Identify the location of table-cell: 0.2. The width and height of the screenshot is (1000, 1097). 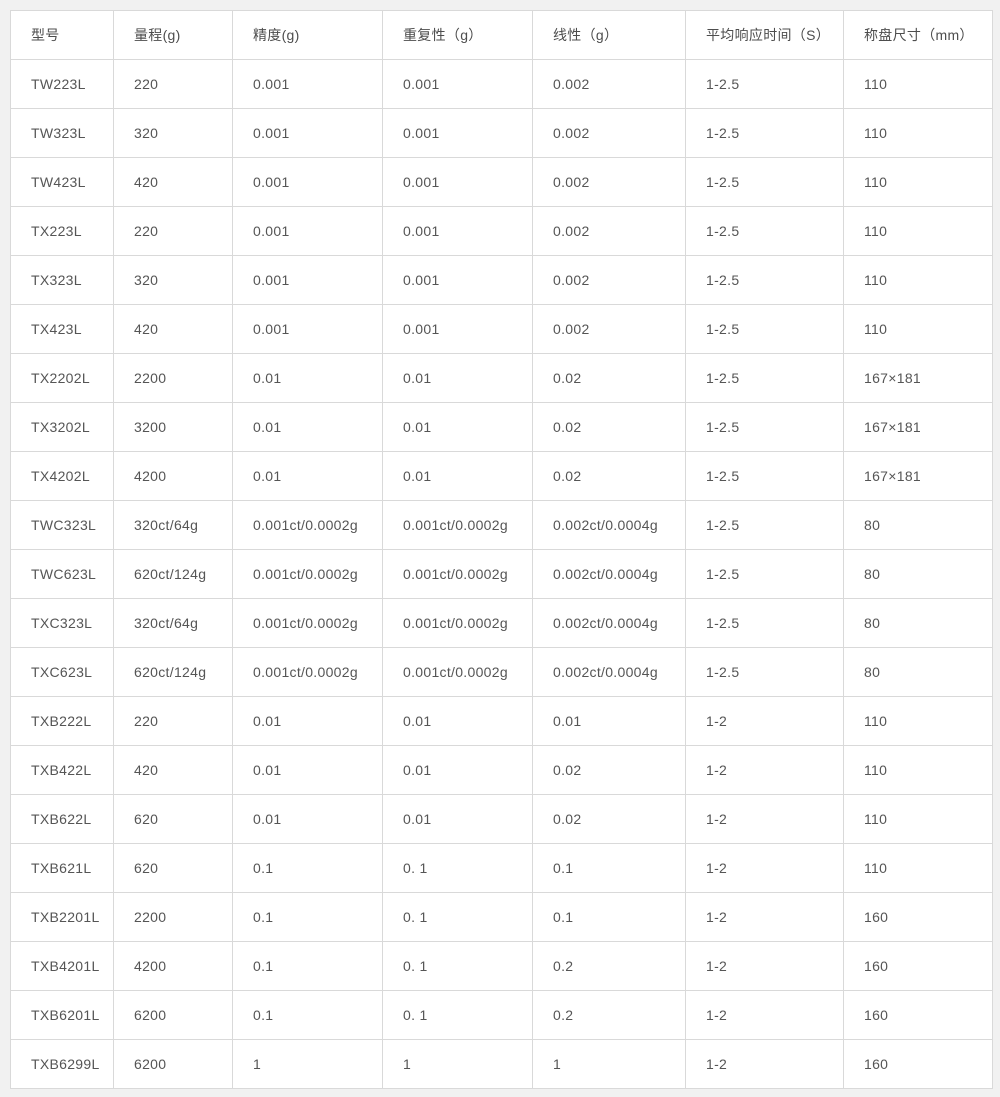
(609, 966).